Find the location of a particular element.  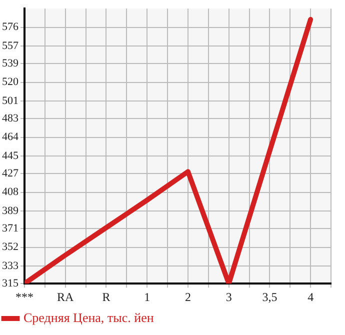

y-tick-label: 352 is located at coordinates (10, 247).